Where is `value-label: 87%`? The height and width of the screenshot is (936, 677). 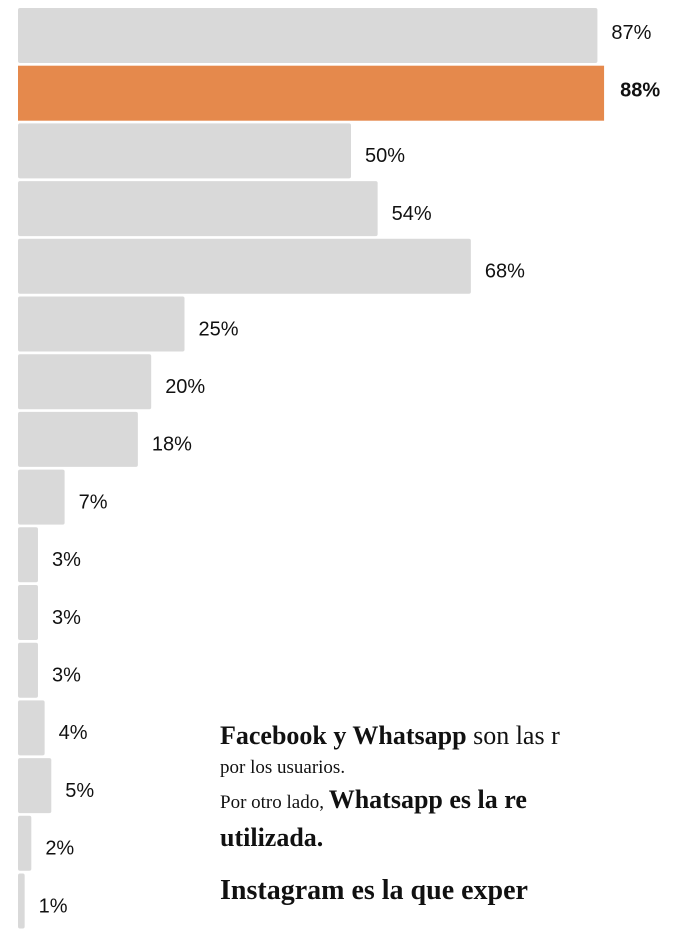 value-label: 87% is located at coordinates (631, 33).